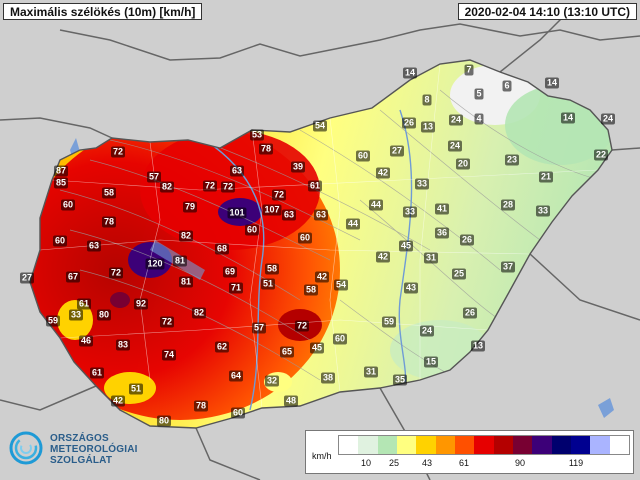 Image resolution: width=640 pixels, height=480 pixels. I want to click on station-gust-value: 53, so click(257, 135).